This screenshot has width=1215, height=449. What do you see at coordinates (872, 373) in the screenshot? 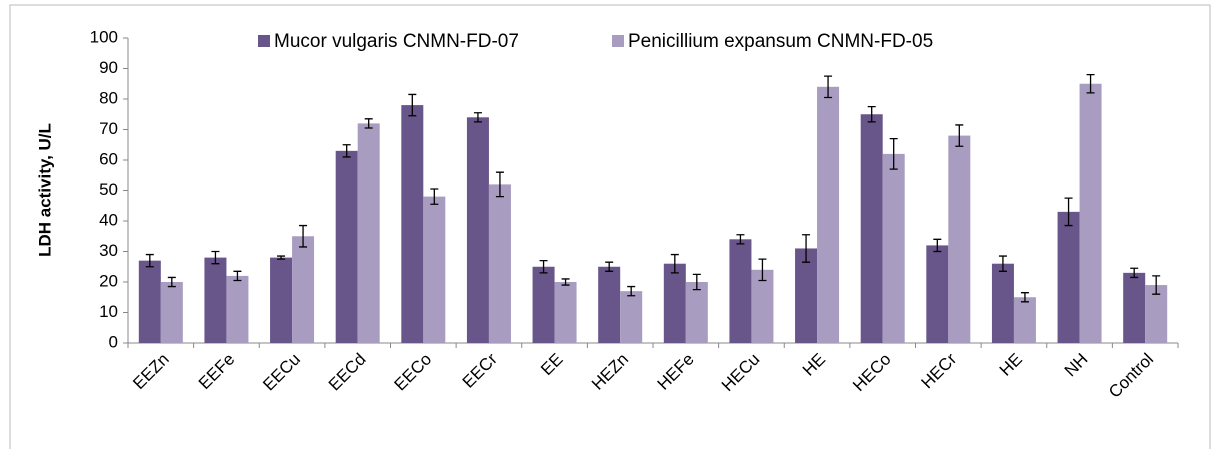
I see `x-tick-label: HECo` at bounding box center [872, 373].